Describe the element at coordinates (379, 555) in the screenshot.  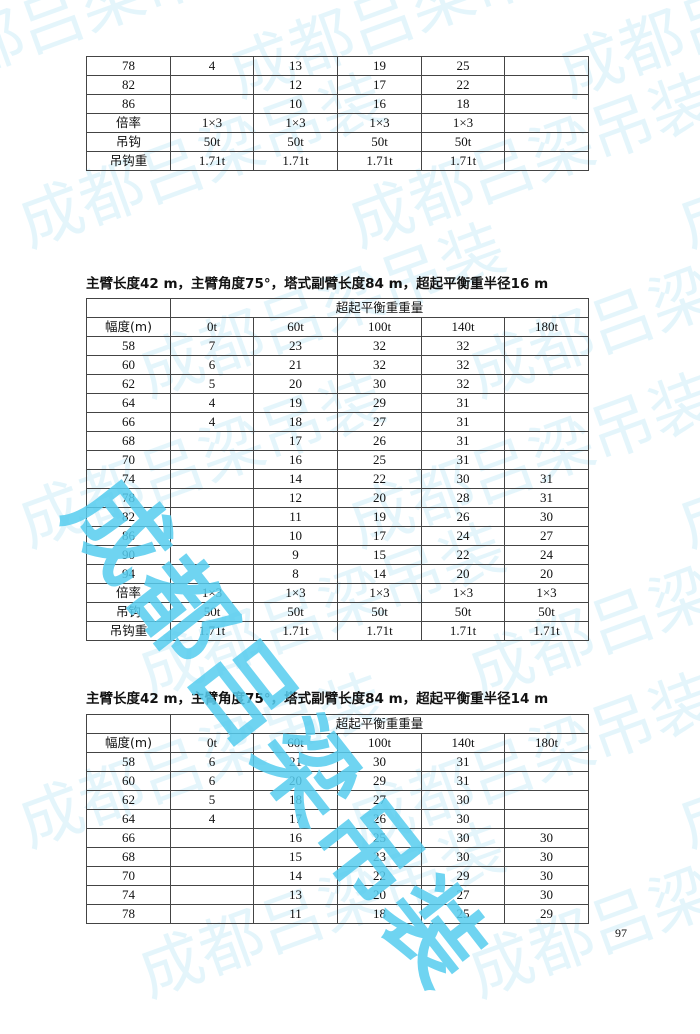
I see `table-cell: 15` at that location.